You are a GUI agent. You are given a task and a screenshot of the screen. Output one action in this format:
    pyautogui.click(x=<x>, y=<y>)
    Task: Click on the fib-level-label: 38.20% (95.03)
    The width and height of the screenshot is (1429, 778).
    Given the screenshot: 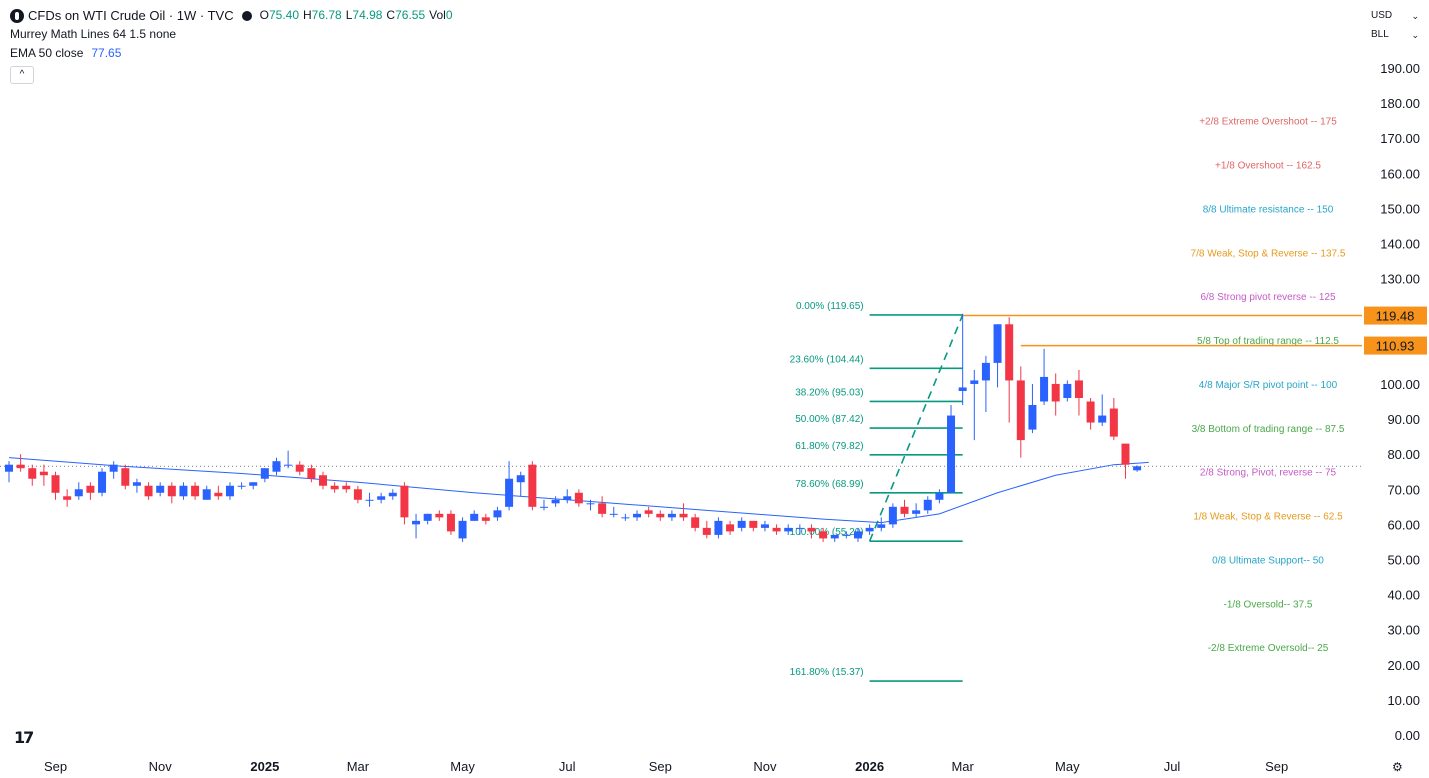 What is the action you would take?
    pyautogui.click(x=829, y=392)
    